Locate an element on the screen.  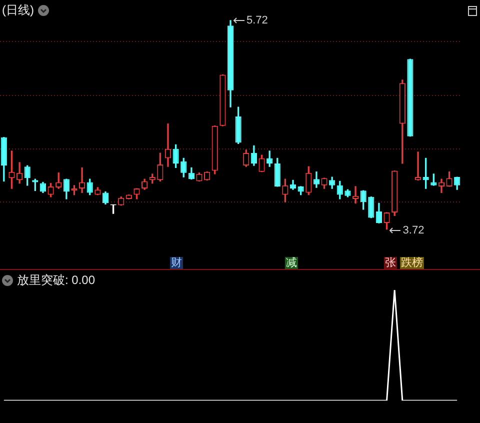
chart-title: (日线) is located at coordinates (18, 10).